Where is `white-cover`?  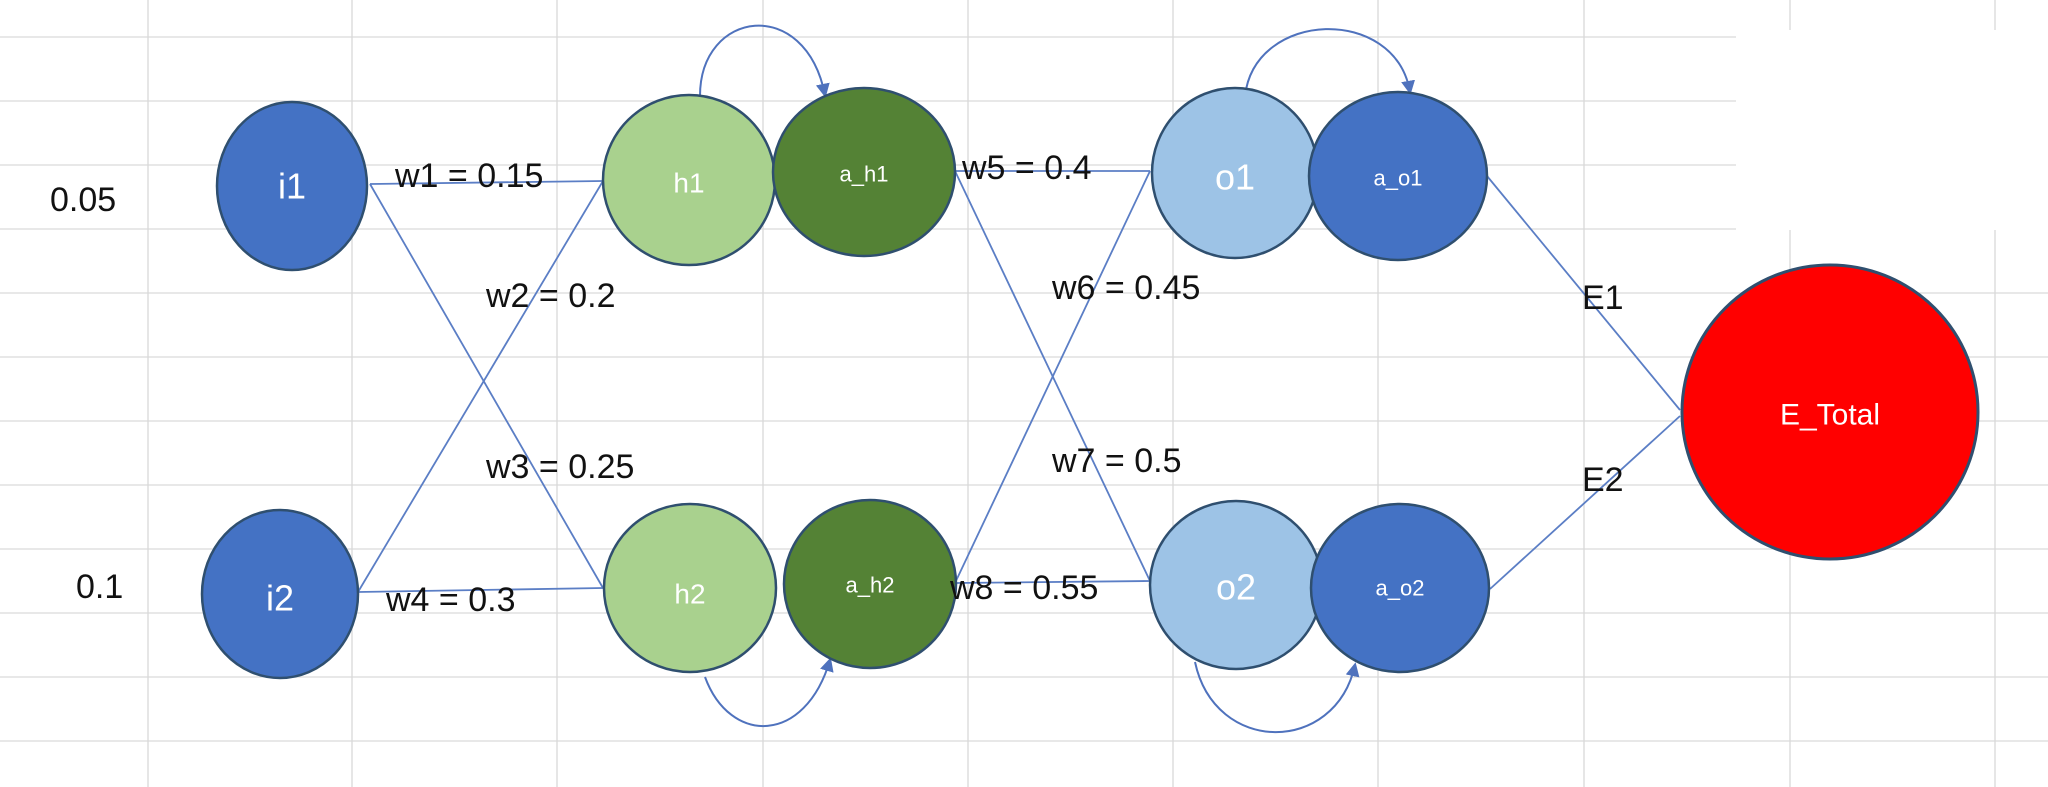
white-cover is located at coordinates (1892, 130).